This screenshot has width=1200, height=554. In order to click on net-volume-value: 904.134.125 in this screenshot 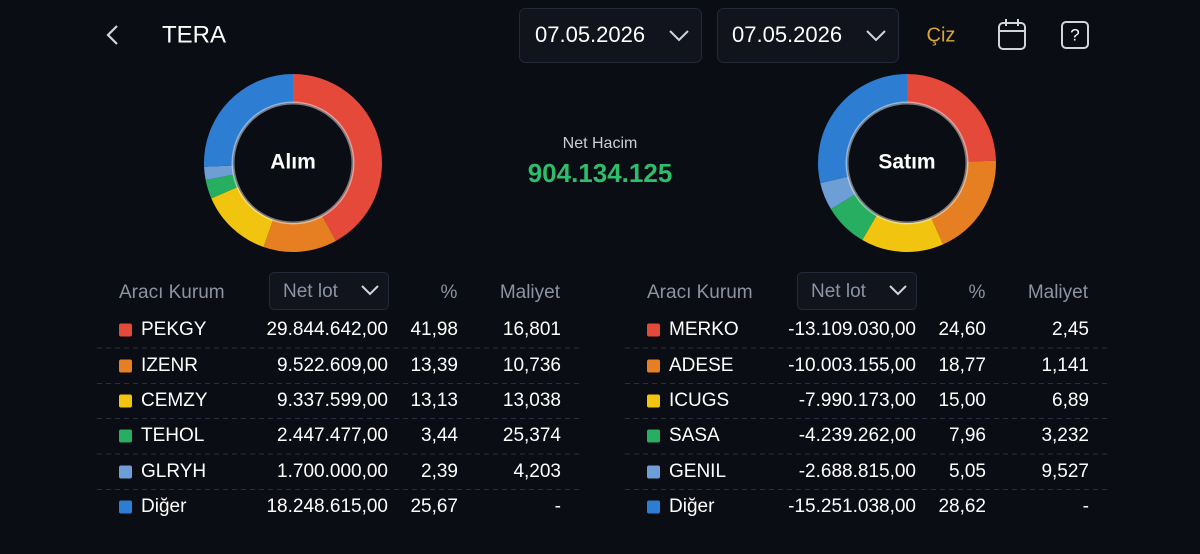, I will do `click(600, 173)`.